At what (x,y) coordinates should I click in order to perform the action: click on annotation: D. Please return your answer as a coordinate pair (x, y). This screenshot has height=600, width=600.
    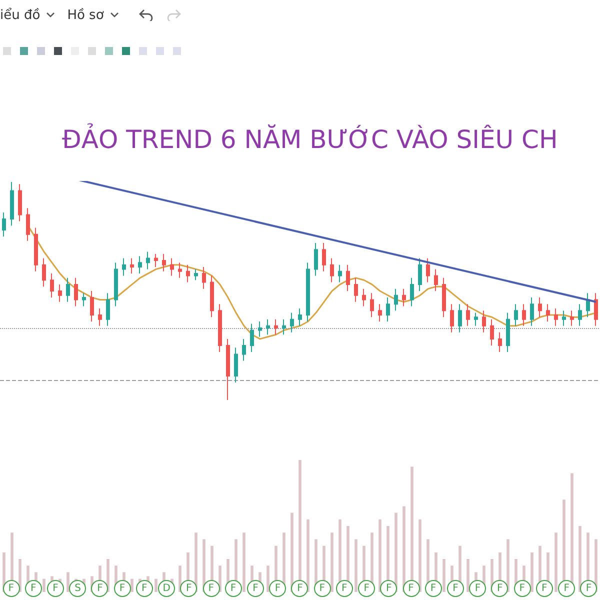
    Looking at the image, I should click on (167, 588).